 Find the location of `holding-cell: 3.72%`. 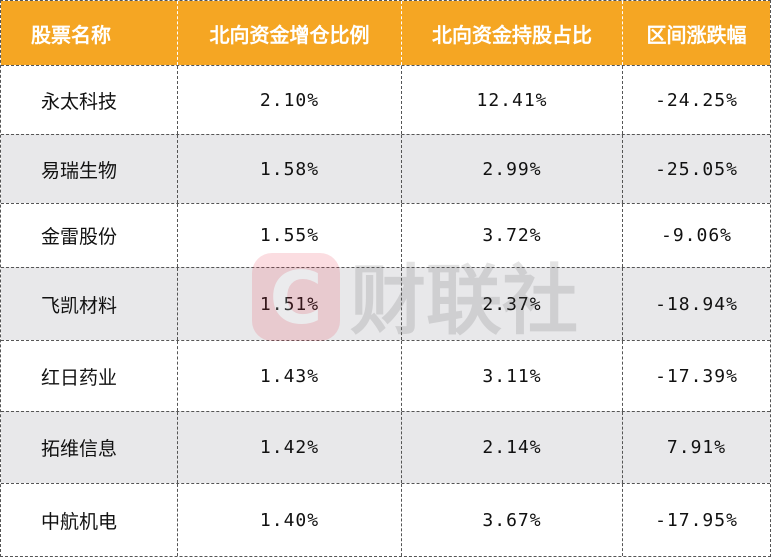

holding-cell: 3.72% is located at coordinates (512, 235).